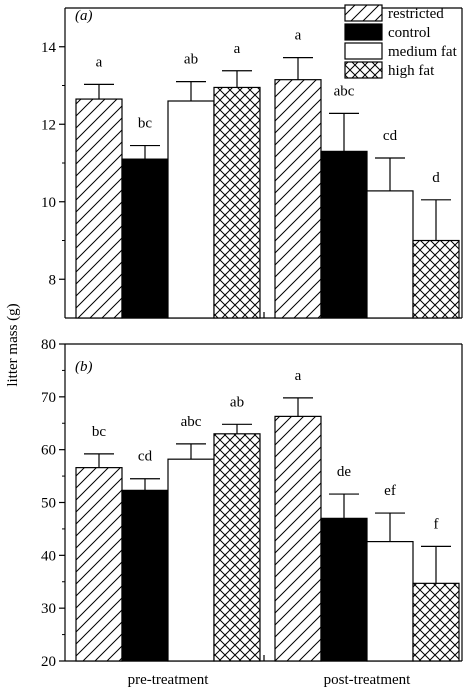 This screenshot has width=470, height=690. Describe the element at coordinates (409, 33) in the screenshot. I see `legend-label: control` at that location.